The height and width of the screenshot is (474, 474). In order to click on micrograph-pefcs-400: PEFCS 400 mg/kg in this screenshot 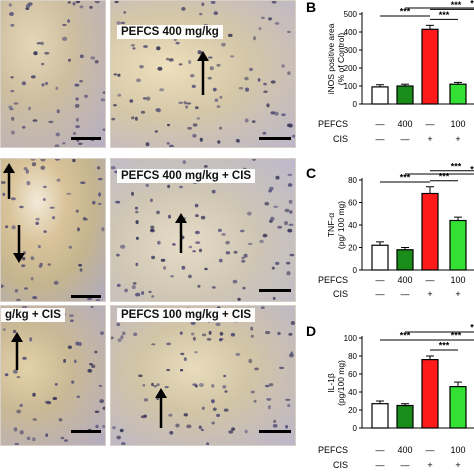, I will do `click(203, 74)`.